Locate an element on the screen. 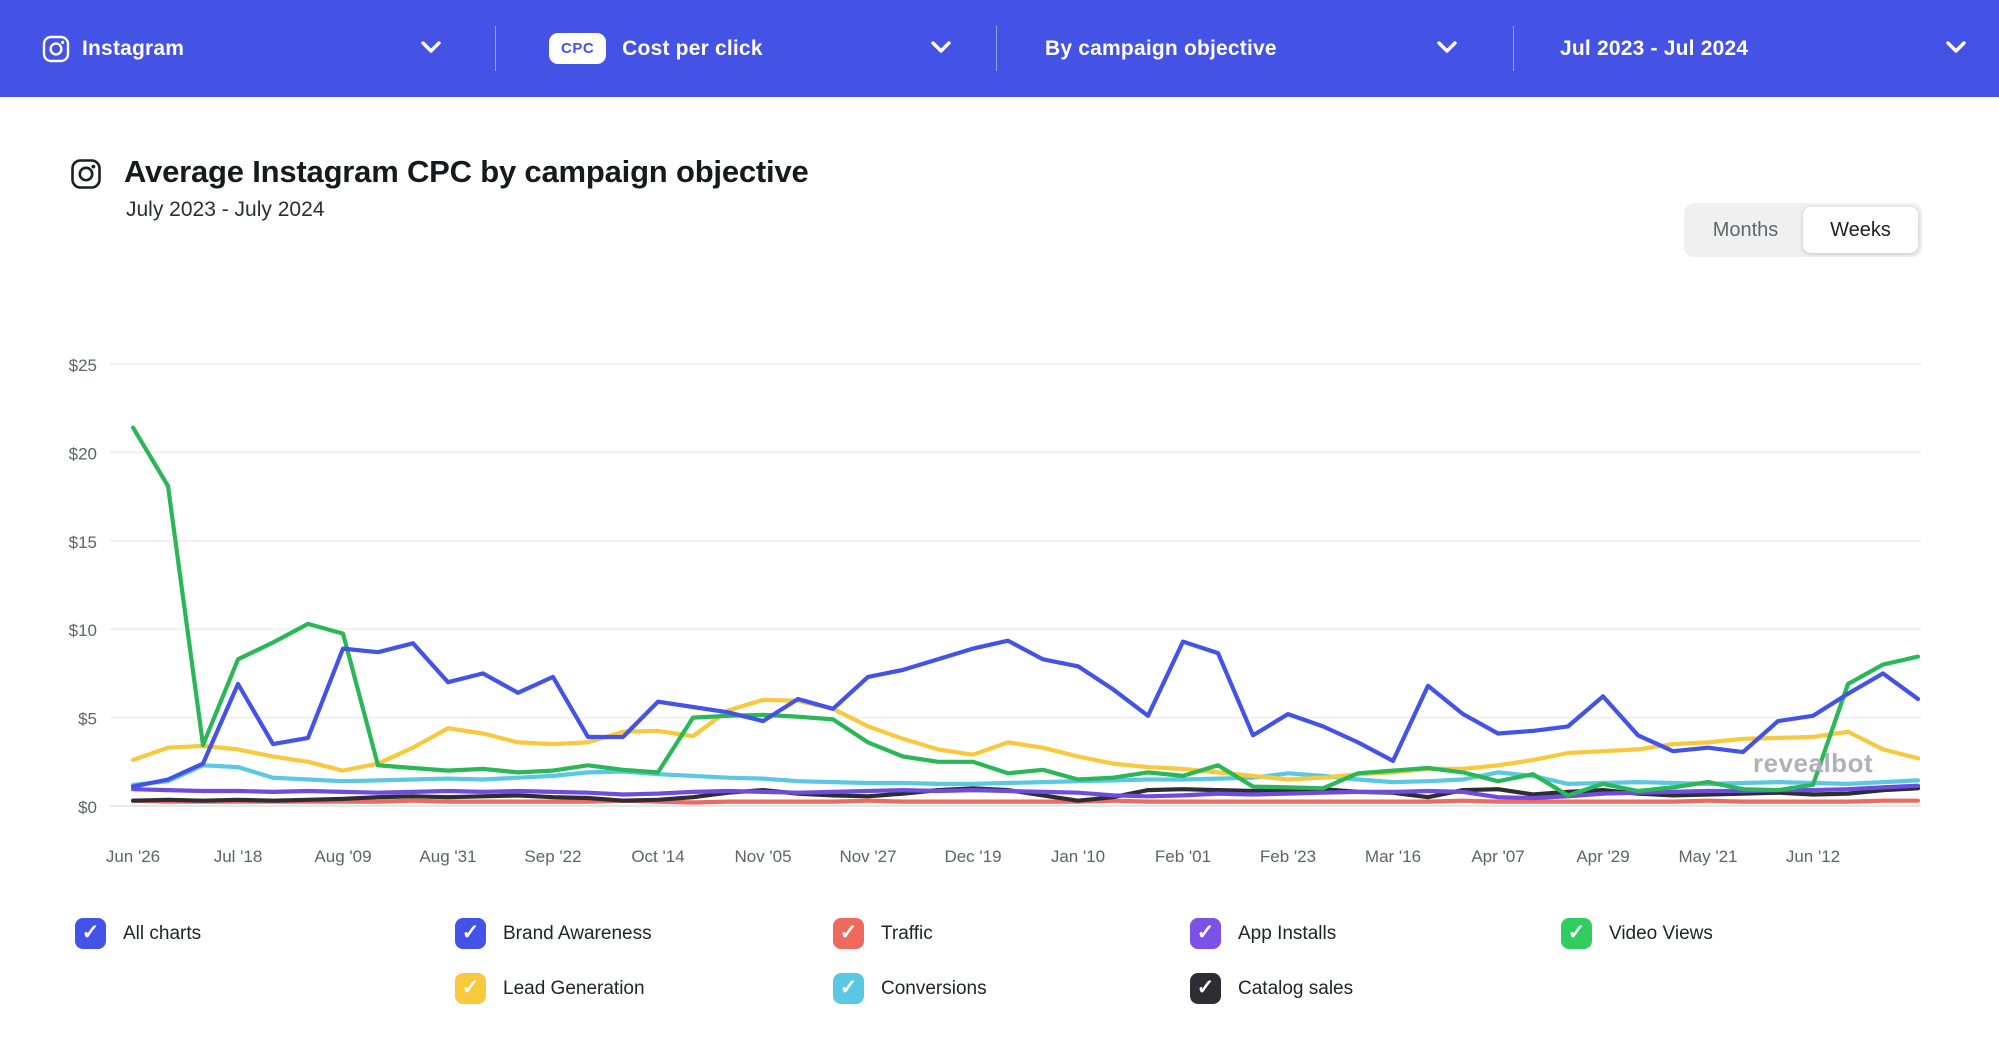  y-axis-tick-label: $10 is located at coordinates (83, 630).